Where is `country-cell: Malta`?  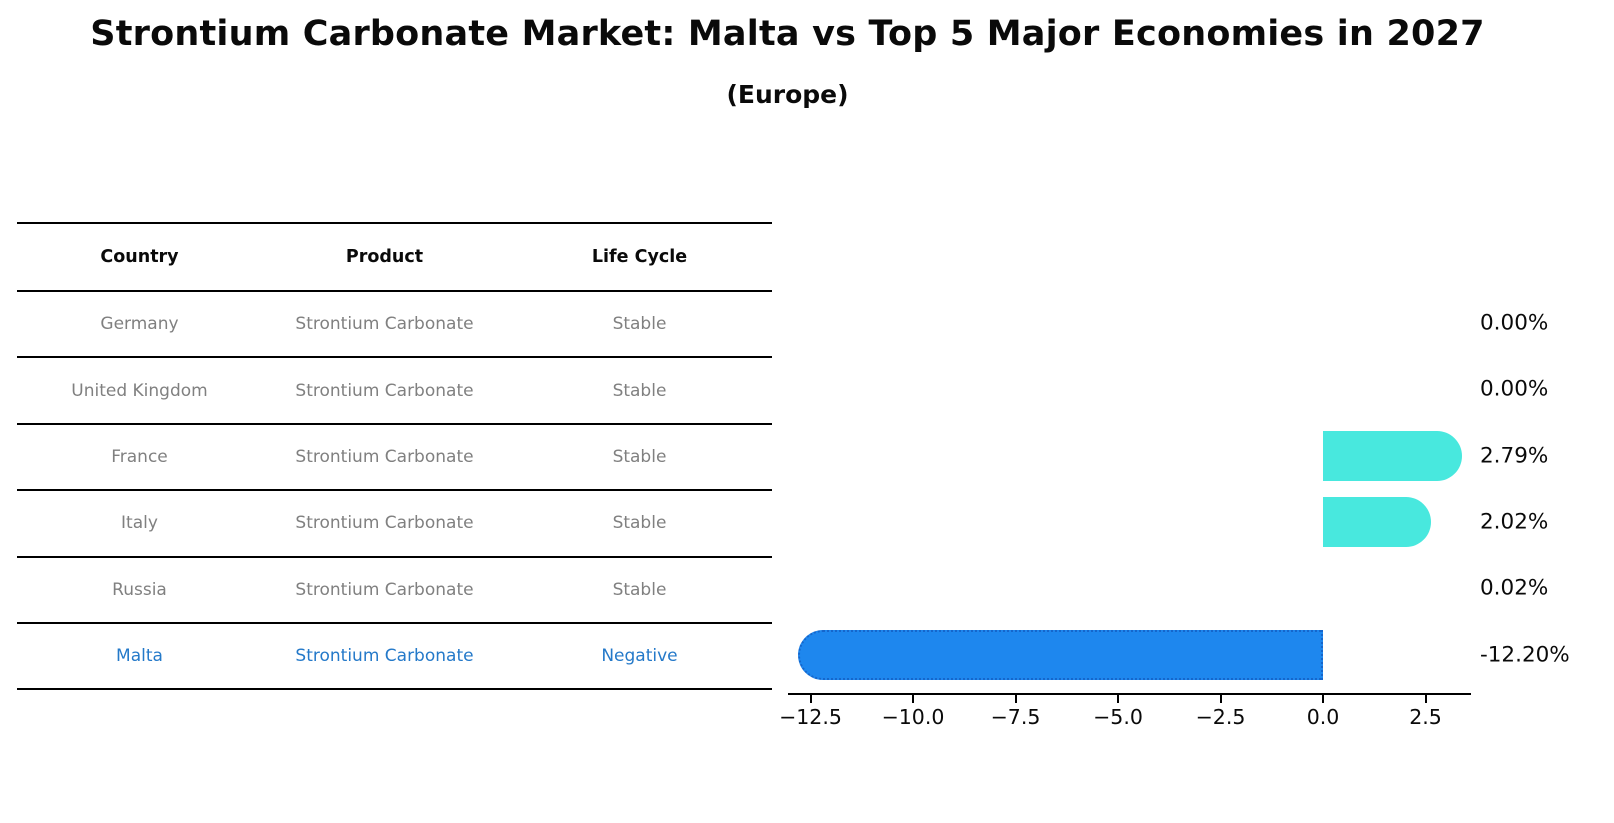
country-cell: Malta is located at coordinates (139, 656).